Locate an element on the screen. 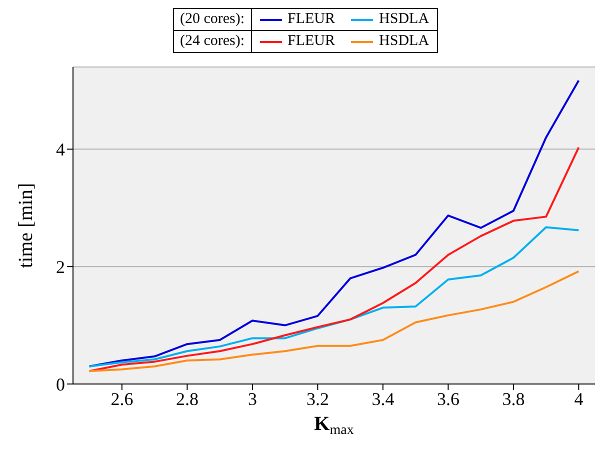 This screenshot has height=463, width=611. x-tick-label: 3.6 is located at coordinates (448, 398).